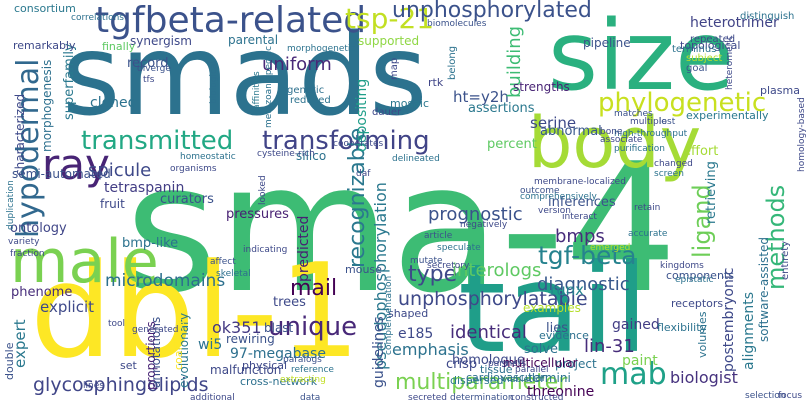  What do you see at coordinates (452, 62) in the screenshot?
I see `word: belong` at bounding box center [452, 62].